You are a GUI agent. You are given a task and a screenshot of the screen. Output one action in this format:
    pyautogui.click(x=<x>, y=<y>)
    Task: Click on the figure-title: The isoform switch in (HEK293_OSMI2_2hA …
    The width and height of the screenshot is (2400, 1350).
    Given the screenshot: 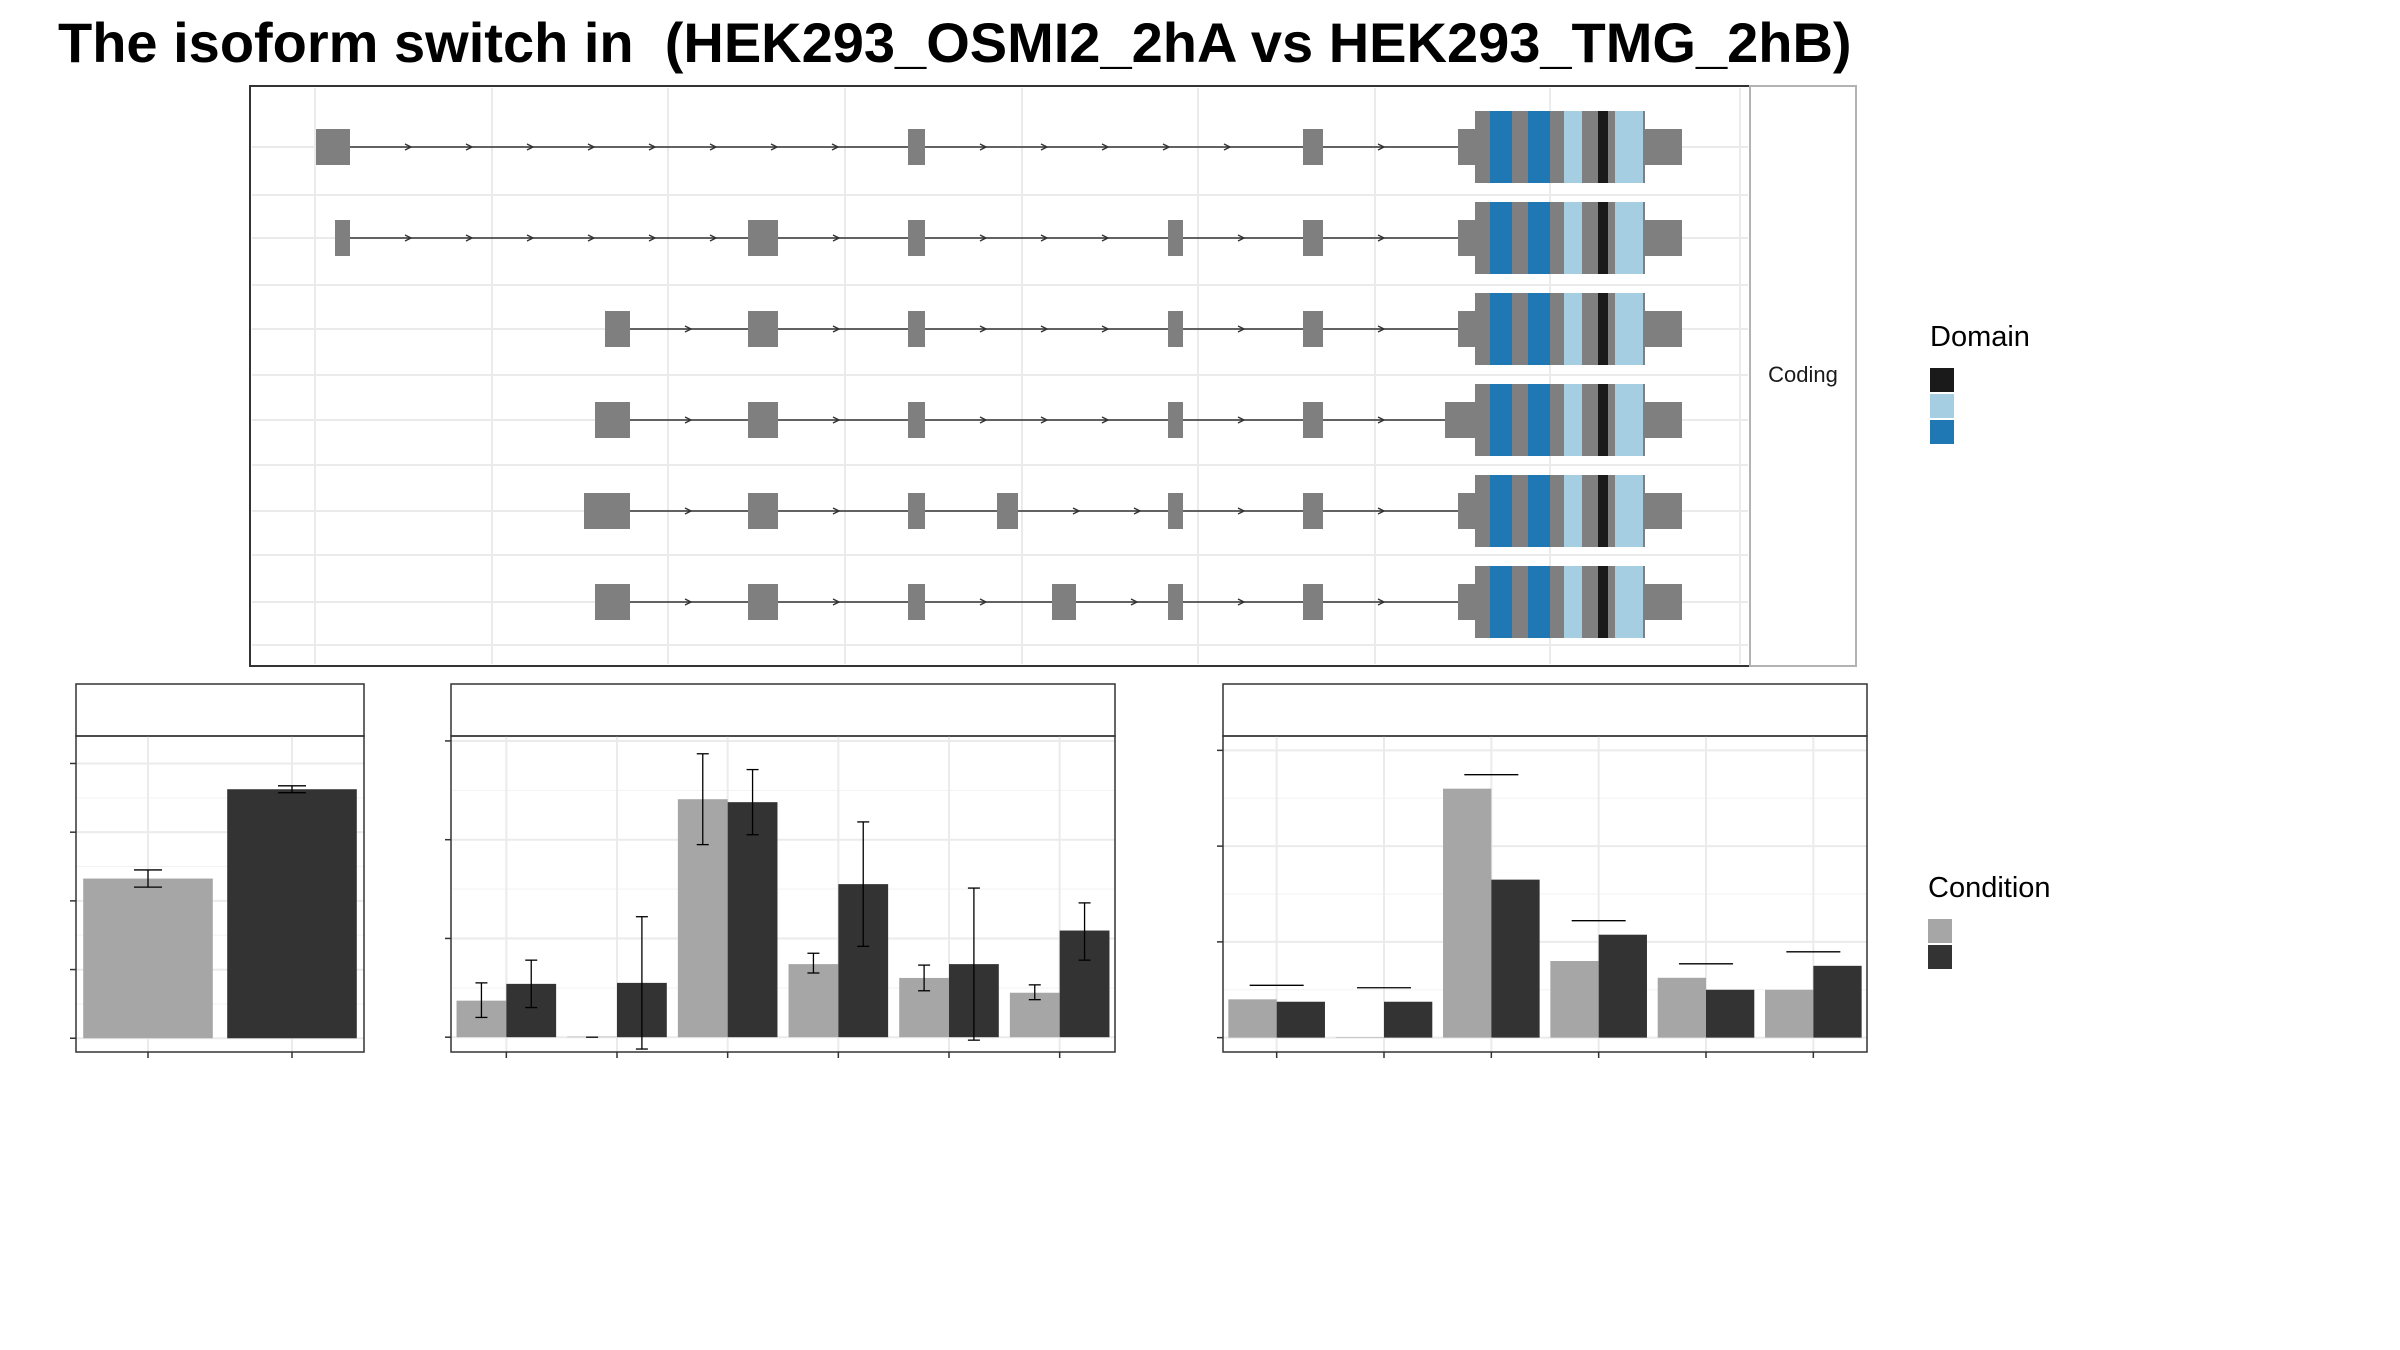 What is the action you would take?
    pyautogui.click(x=955, y=42)
    